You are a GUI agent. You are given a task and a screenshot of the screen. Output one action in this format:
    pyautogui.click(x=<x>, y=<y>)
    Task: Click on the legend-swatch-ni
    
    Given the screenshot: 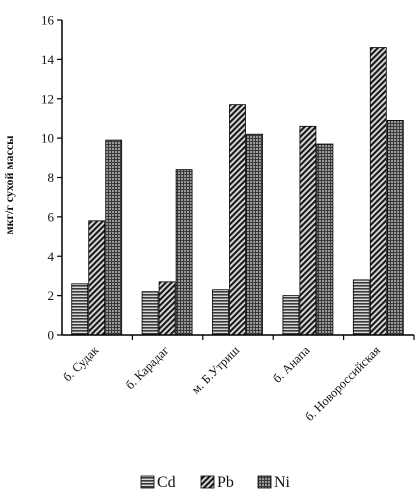 What is the action you would take?
    pyautogui.click(x=264, y=482)
    